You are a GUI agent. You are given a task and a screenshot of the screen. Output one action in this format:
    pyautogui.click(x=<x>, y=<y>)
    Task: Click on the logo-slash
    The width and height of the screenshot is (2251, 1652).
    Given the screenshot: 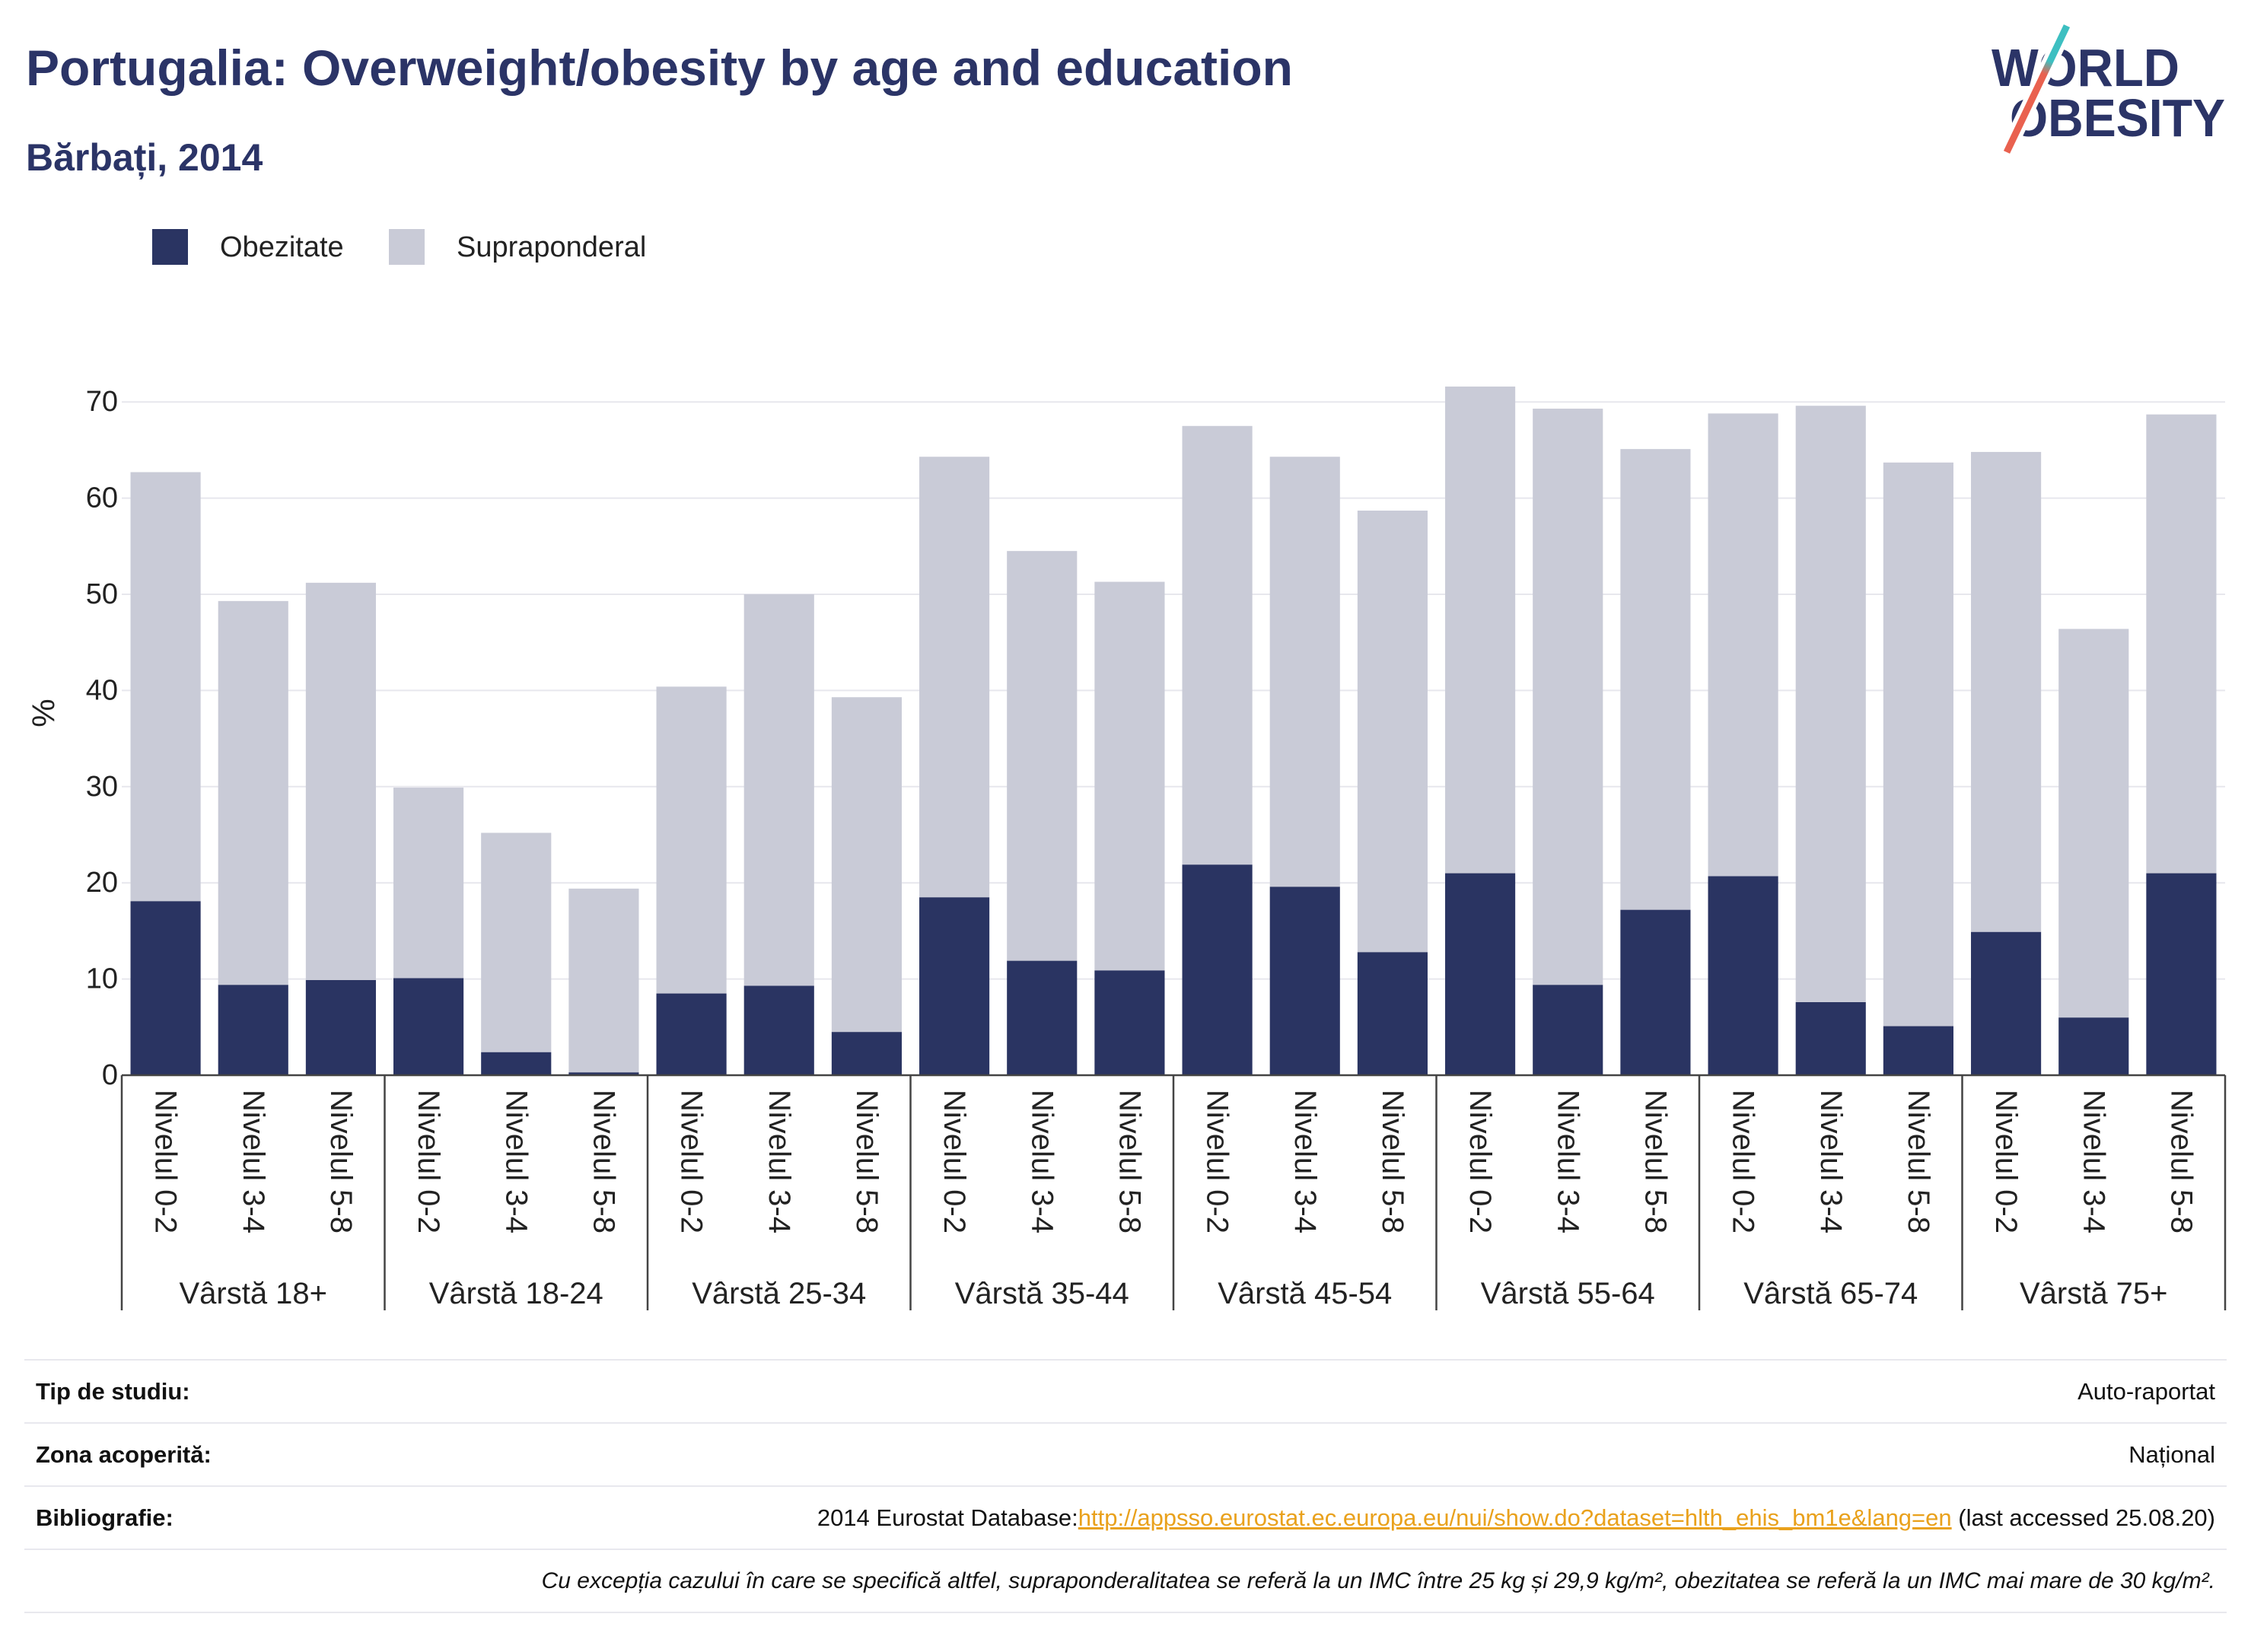 What is the action you would take?
    pyautogui.click(x=2037, y=89)
    